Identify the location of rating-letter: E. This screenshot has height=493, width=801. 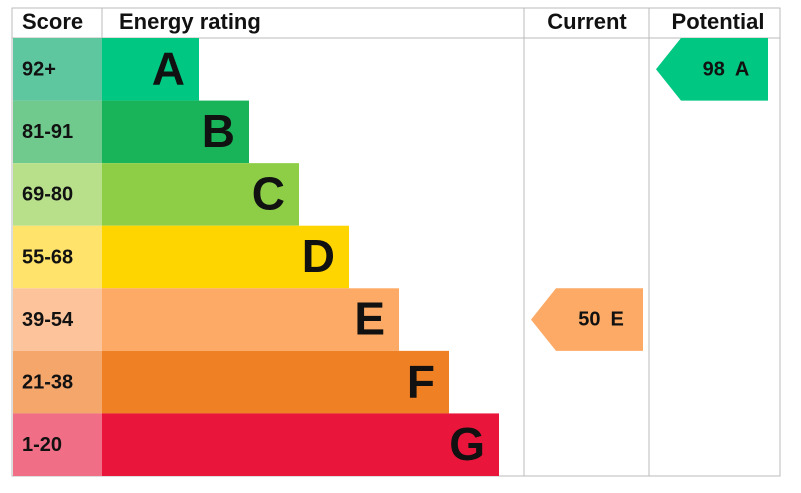
(369, 319).